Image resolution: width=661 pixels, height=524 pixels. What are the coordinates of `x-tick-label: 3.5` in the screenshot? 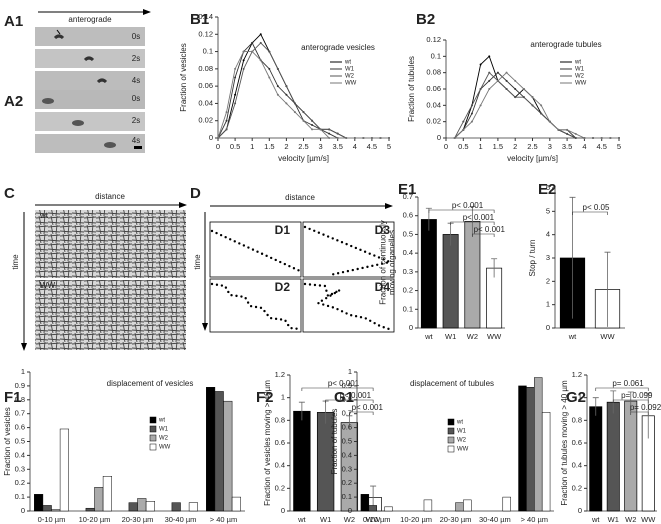 It's located at (337, 146).